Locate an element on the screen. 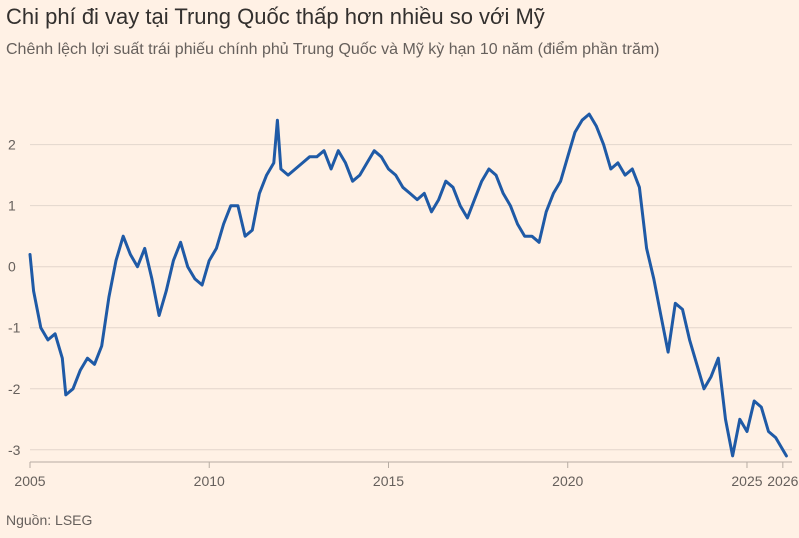  y-tick-label: -3 is located at coordinates (14, 450).